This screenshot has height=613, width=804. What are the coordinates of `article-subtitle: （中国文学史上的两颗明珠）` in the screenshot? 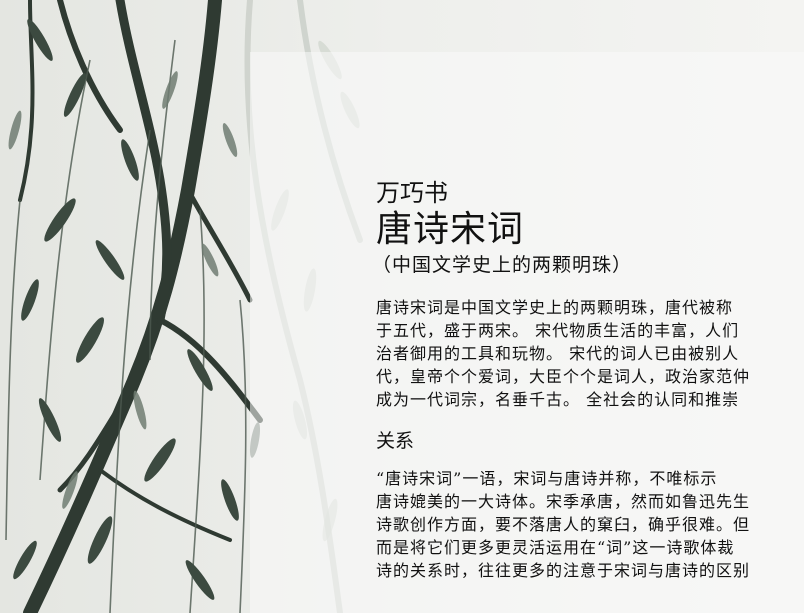 It's located at (504, 265).